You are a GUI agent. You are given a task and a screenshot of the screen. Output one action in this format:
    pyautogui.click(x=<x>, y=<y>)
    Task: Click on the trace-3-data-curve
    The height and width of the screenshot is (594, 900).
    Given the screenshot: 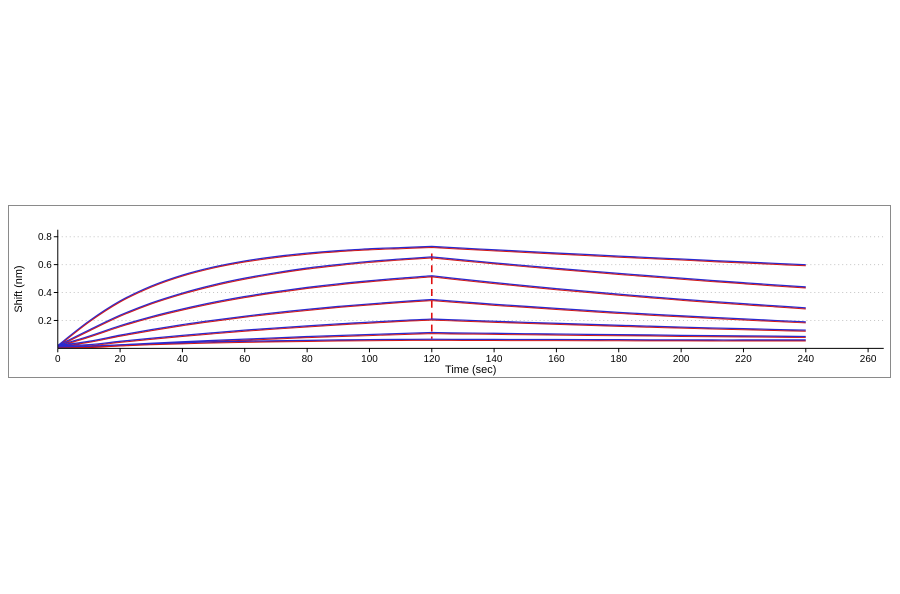 What is the action you would take?
    pyautogui.click(x=431, y=311)
    